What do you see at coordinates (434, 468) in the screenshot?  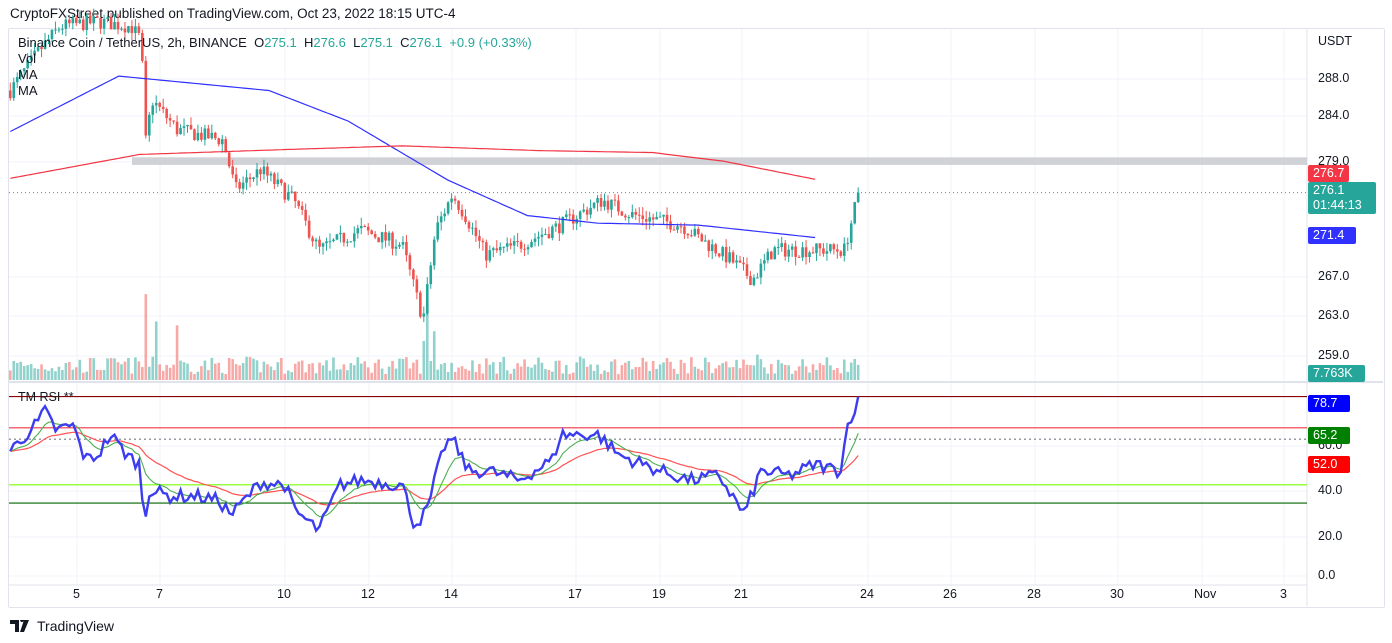 I see `rsi-slow-line` at bounding box center [434, 468].